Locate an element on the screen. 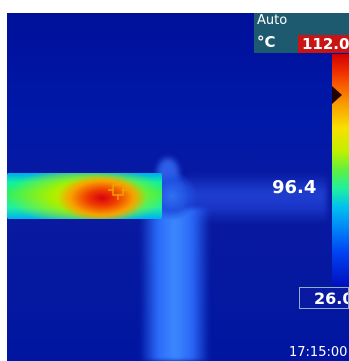 The image size is (349, 361). hot-pipe-region is located at coordinates (84, 196).